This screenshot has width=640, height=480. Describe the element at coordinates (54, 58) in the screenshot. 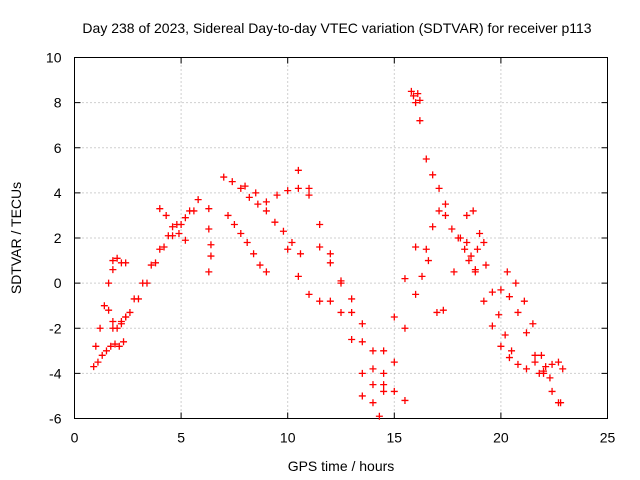

I see `y-tick-label: 10` at that location.